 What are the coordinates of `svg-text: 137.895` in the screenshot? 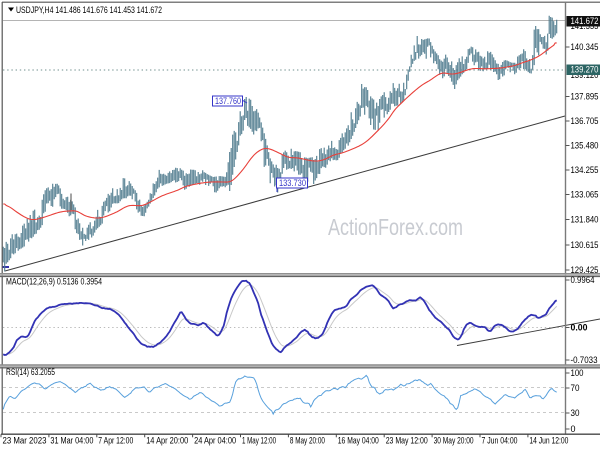 It's located at (585, 97).